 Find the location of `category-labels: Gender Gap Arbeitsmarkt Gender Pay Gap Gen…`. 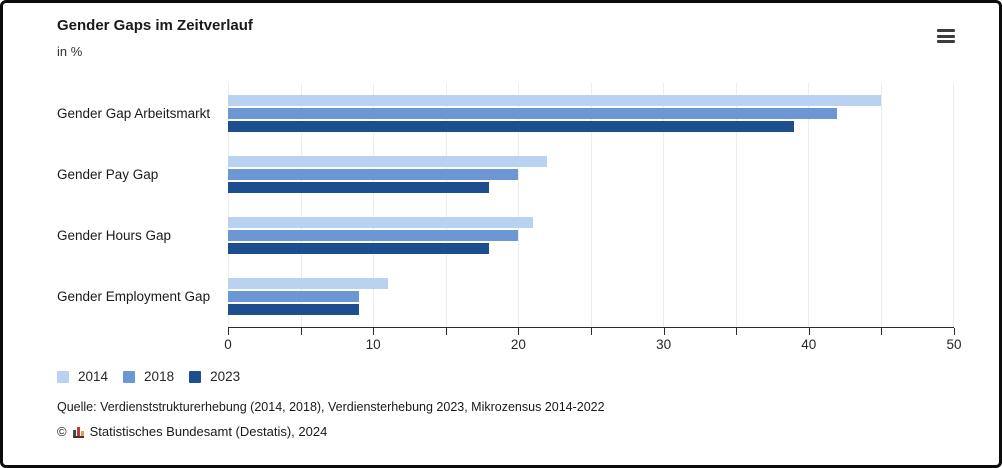

category-labels: Gender Gap Arbeitsmarkt Gender Pay Gap Gen… is located at coordinates (139, 205).